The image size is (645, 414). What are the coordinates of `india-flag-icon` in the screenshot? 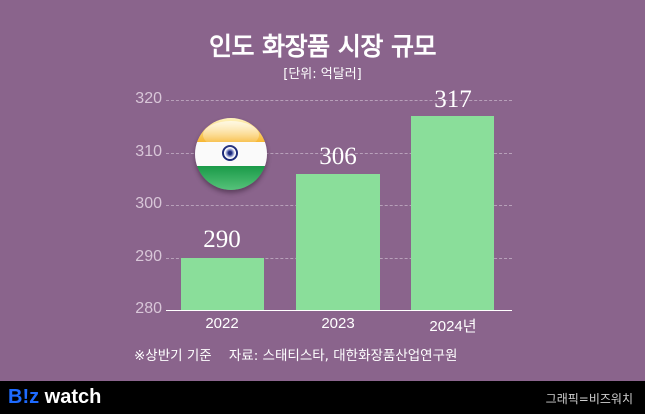 It's located at (231, 154).